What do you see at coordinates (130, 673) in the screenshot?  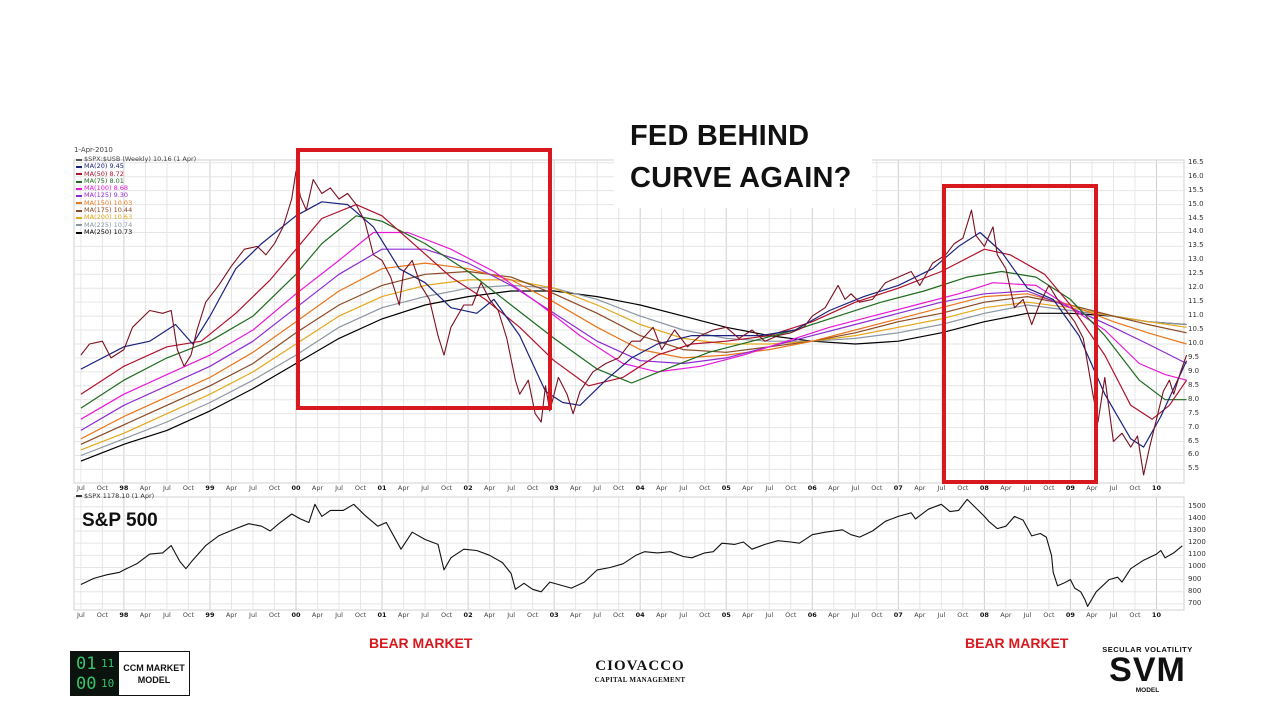 I see `ccm-market-model-logo: 01 11 00 10 CCM MARKET MODEL` at bounding box center [130, 673].